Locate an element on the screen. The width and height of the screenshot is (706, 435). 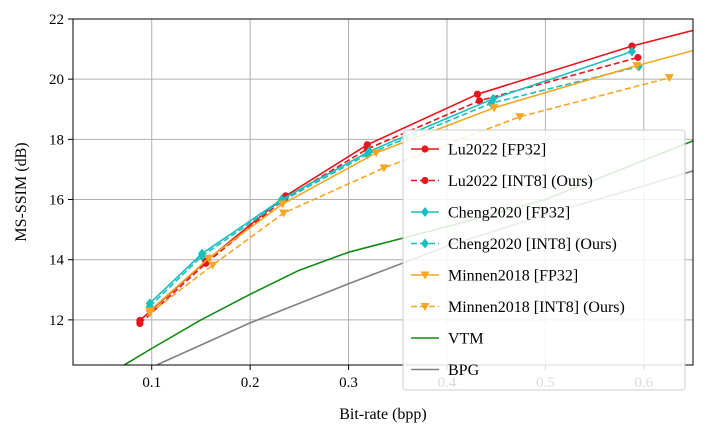
x-axis-label: Bit-rate (bpp) is located at coordinates (383, 414).